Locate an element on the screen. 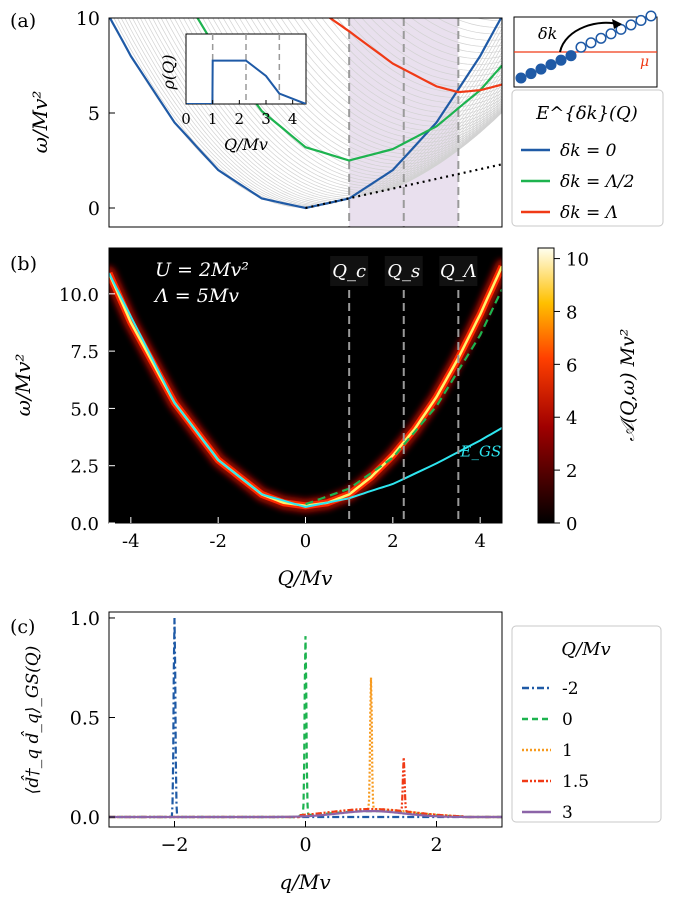  panel-c-xticks: −2 0 2 is located at coordinates (301, 838).